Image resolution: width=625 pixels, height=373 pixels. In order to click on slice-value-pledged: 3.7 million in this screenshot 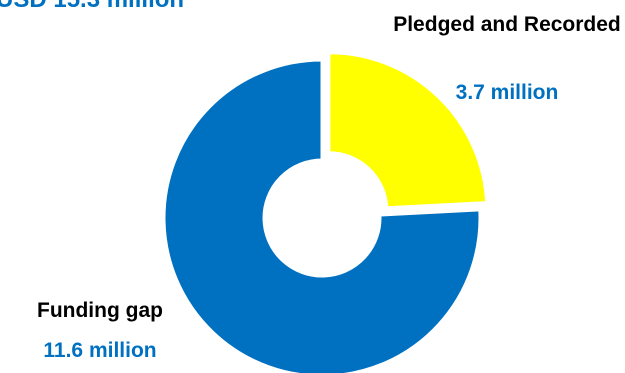, I will do `click(507, 92)`.